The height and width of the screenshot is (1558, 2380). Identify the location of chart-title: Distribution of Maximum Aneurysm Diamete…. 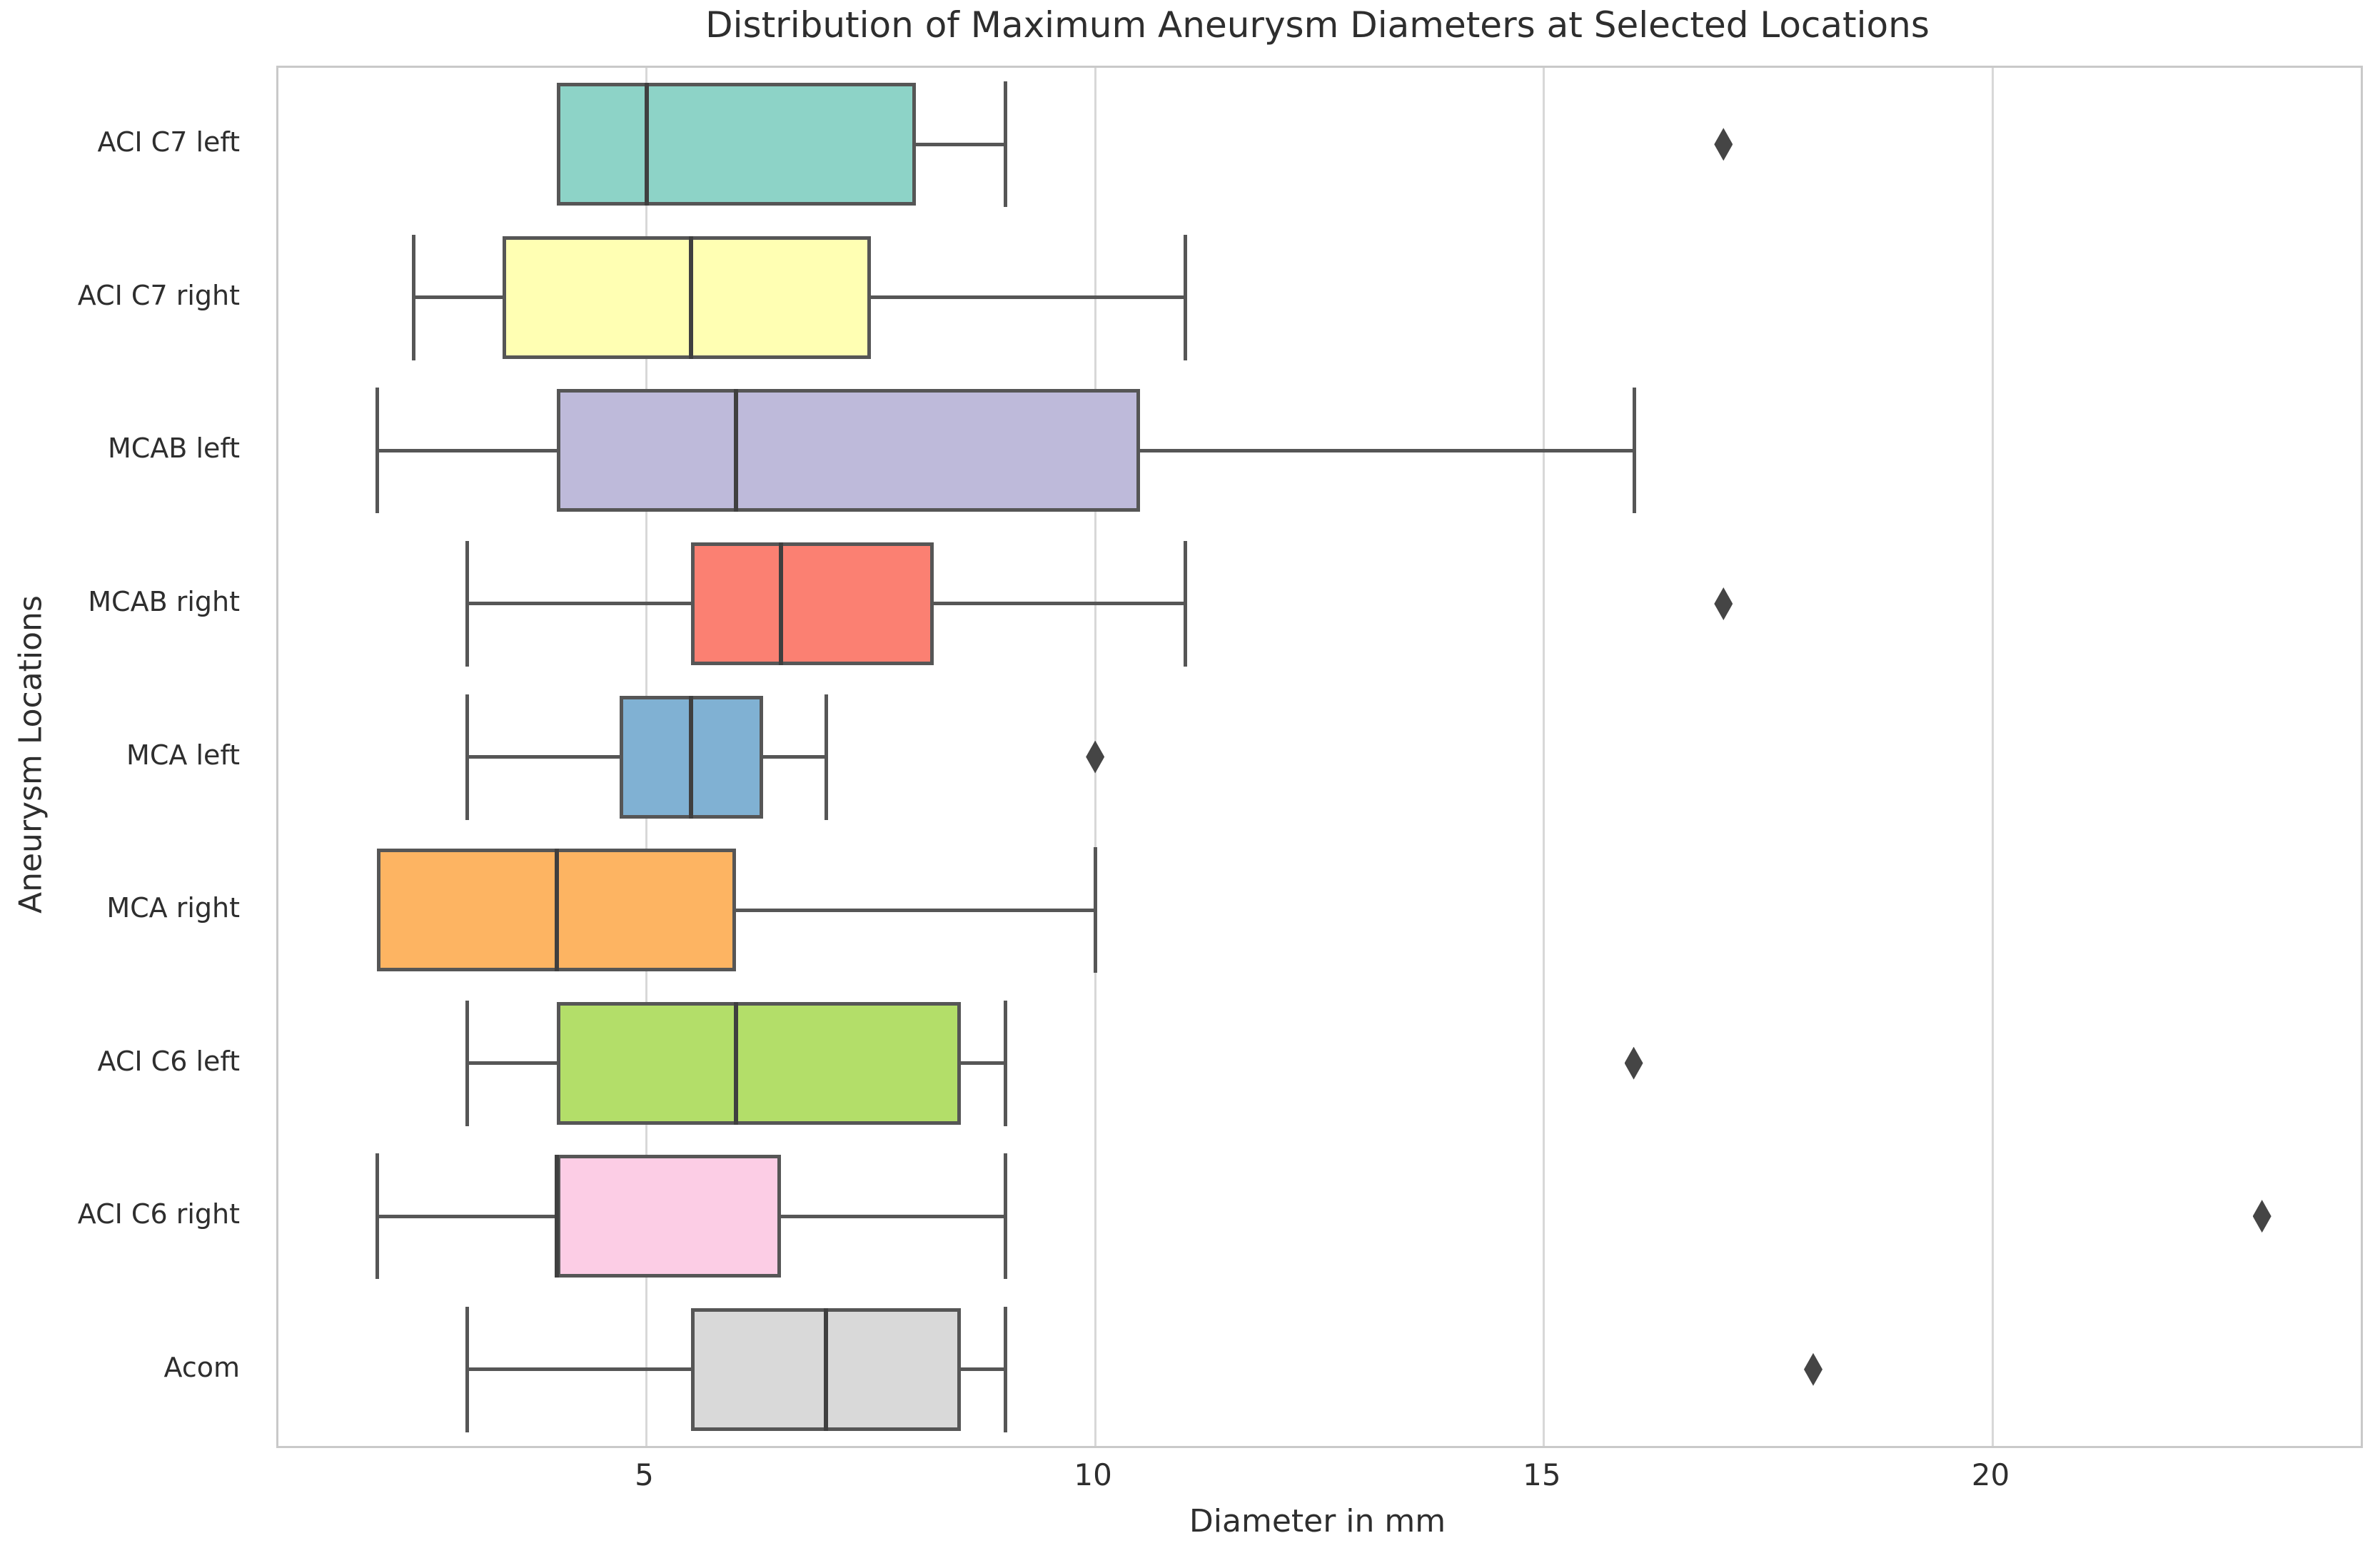
(1317, 25).